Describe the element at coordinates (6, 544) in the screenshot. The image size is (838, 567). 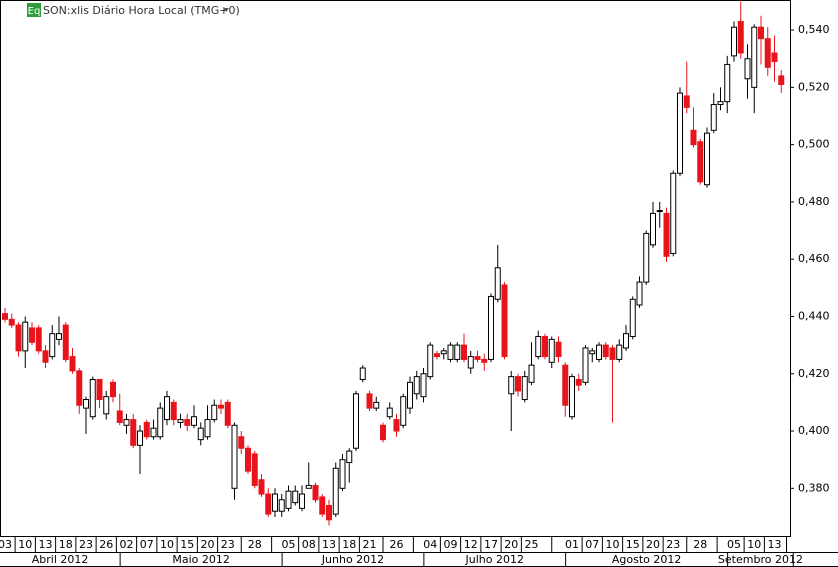
I see `x-tick-label: 03` at that location.